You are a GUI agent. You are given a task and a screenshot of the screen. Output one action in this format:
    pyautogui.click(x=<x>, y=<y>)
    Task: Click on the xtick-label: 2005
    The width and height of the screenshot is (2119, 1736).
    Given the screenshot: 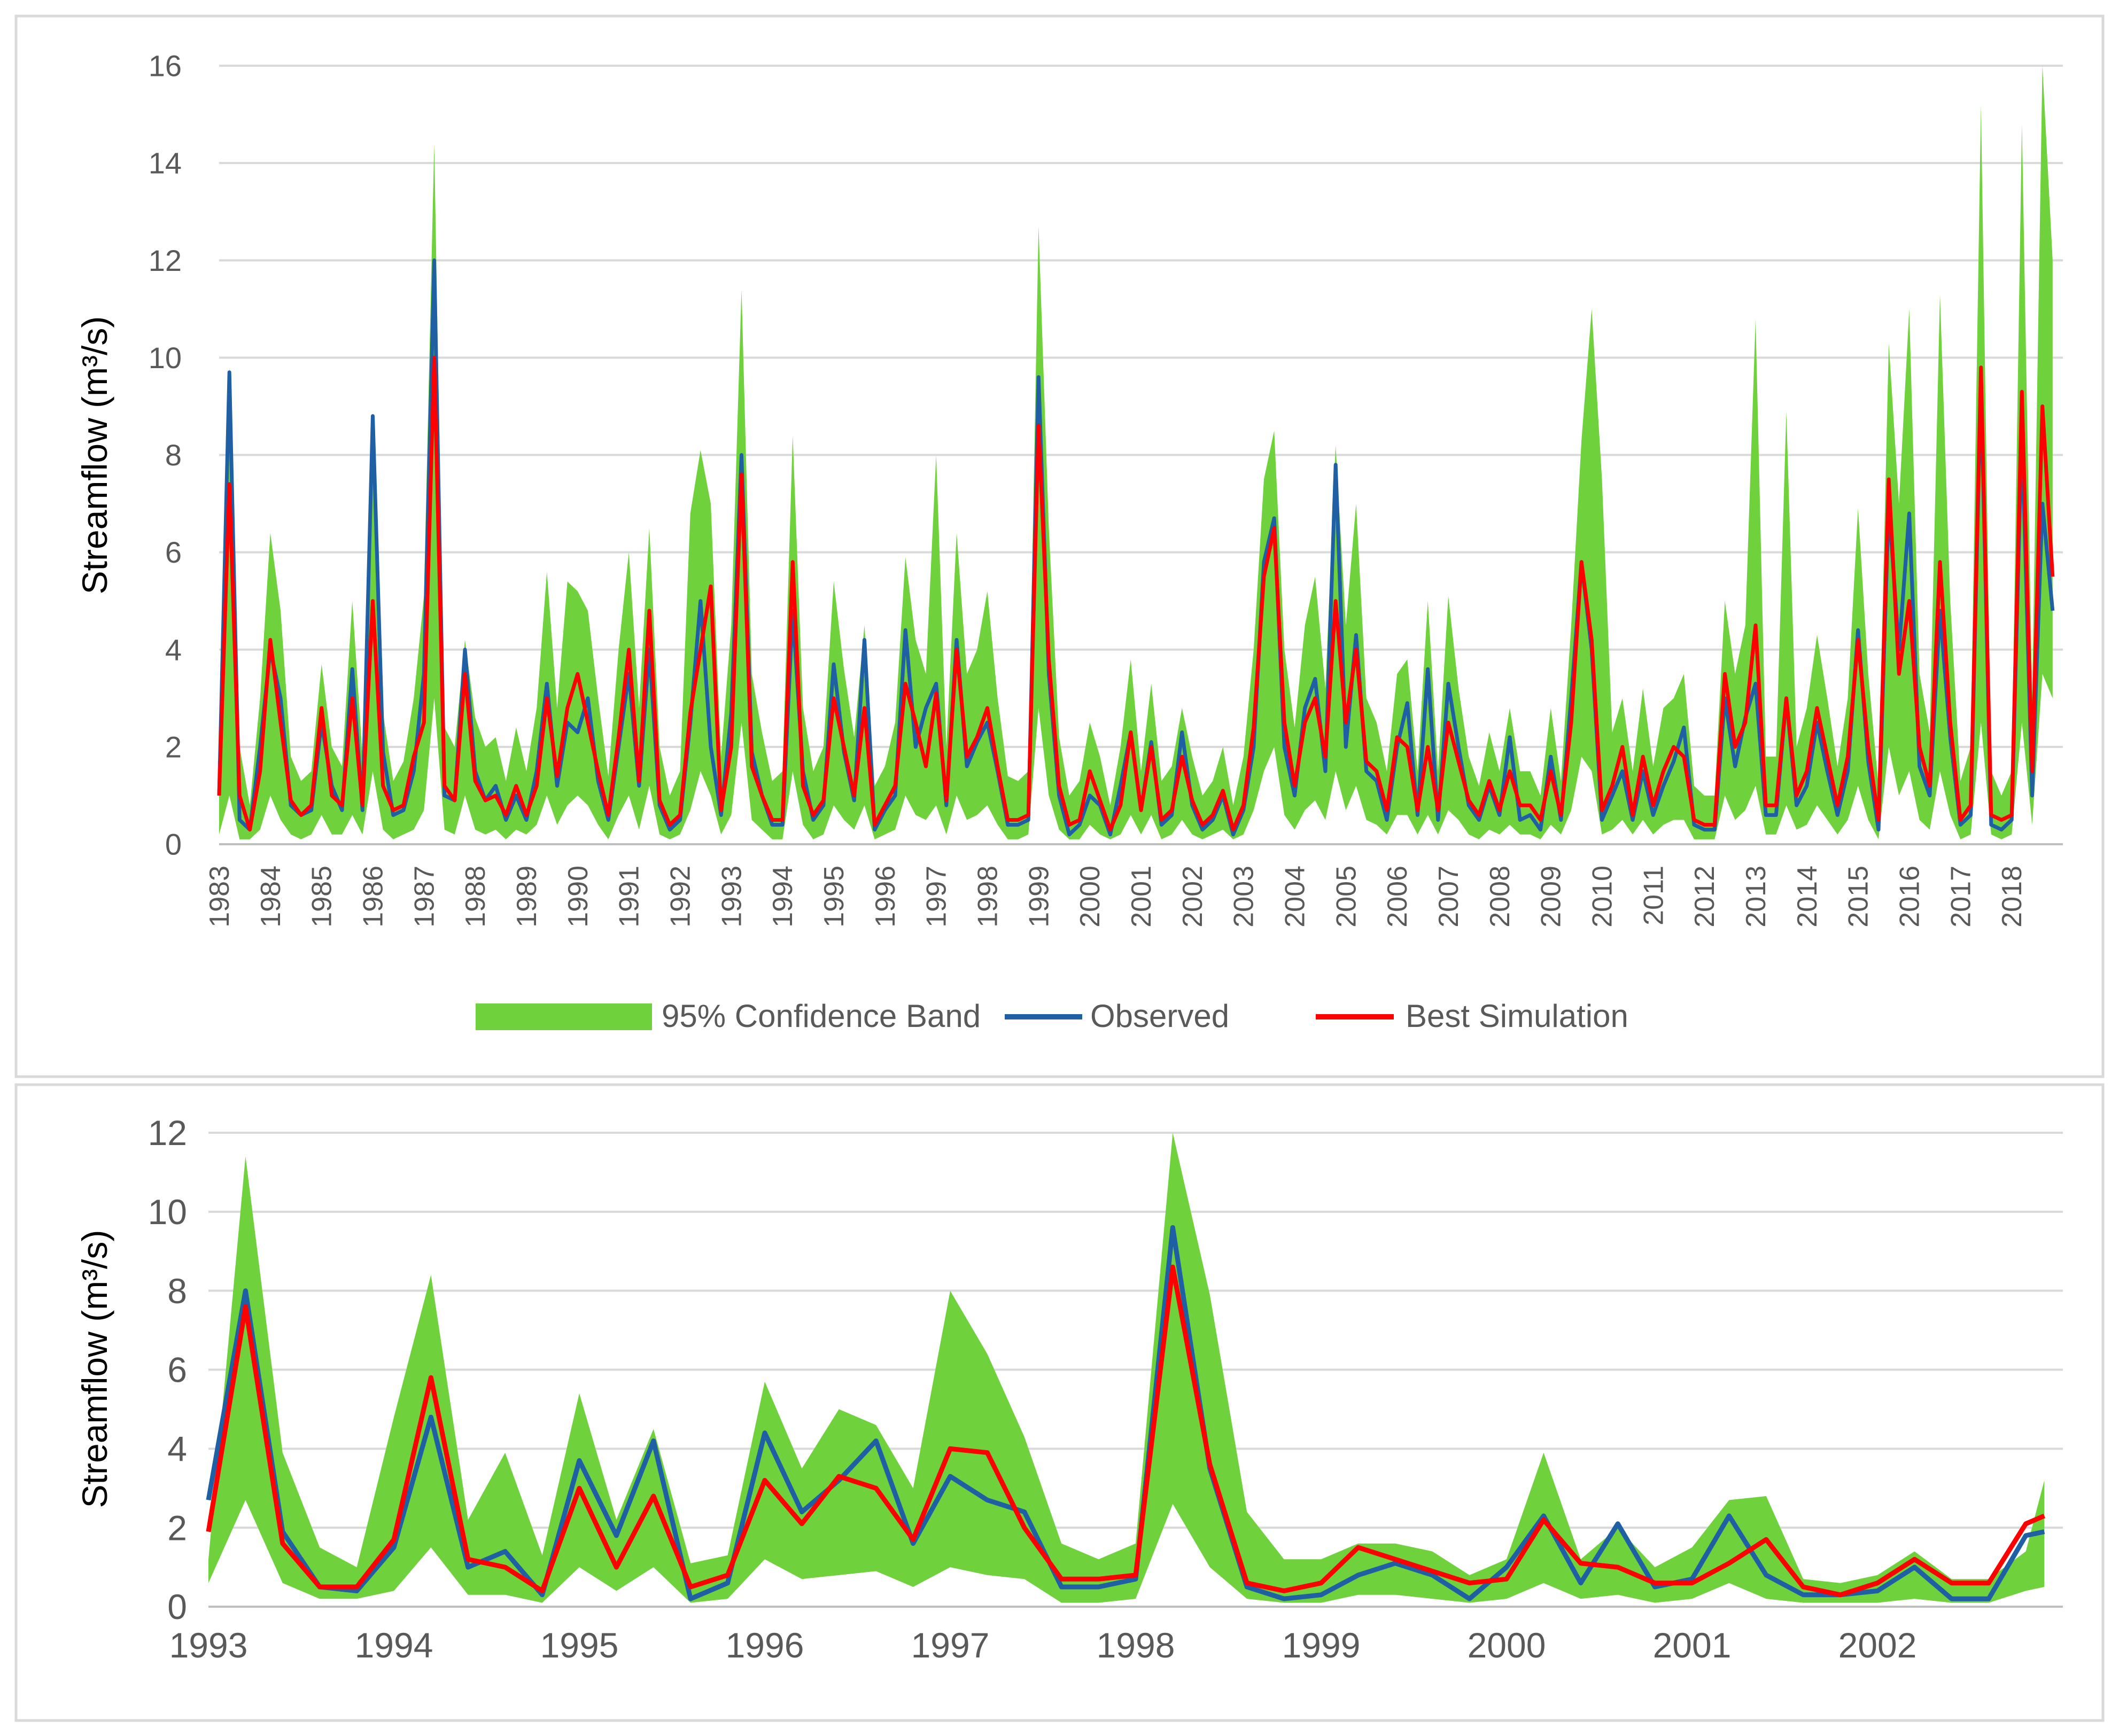 What is the action you would take?
    pyautogui.click(x=1347, y=897)
    